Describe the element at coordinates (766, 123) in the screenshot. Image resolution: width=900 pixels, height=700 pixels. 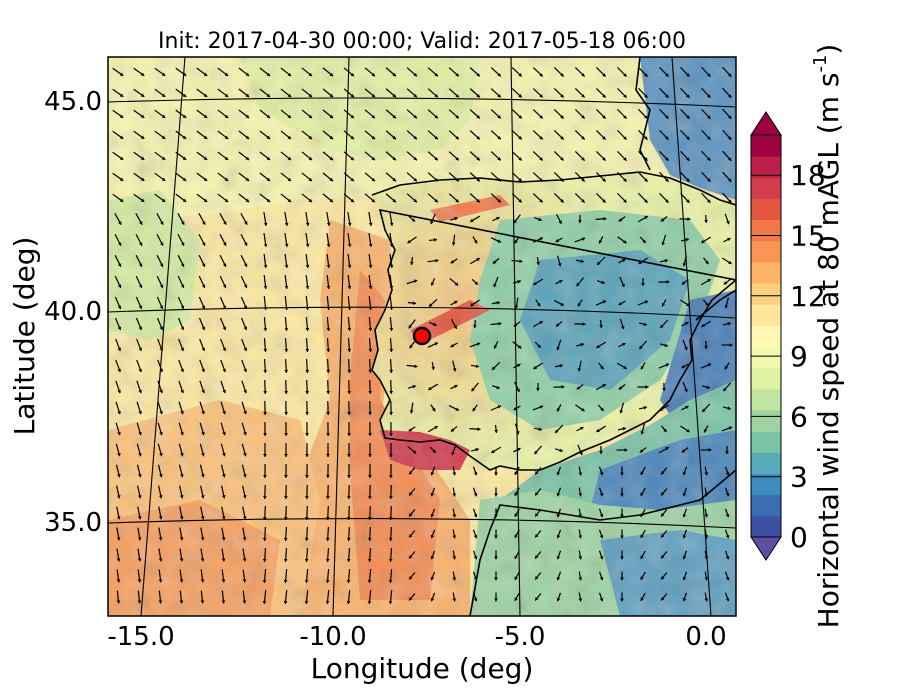
I see `colorbar-over-arrow` at that location.